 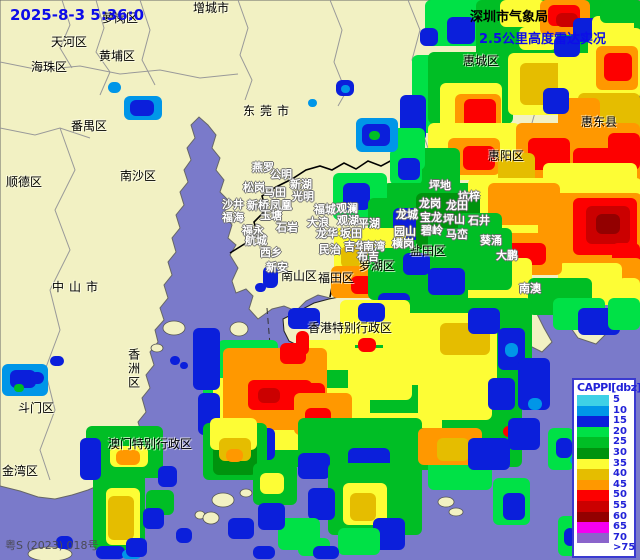 I want to click on agency-title: 深圳市气象局, so click(x=509, y=17).